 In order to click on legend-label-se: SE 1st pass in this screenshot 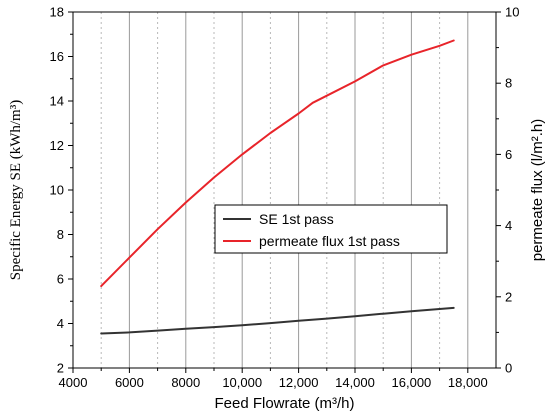, I will do `click(296, 219)`.